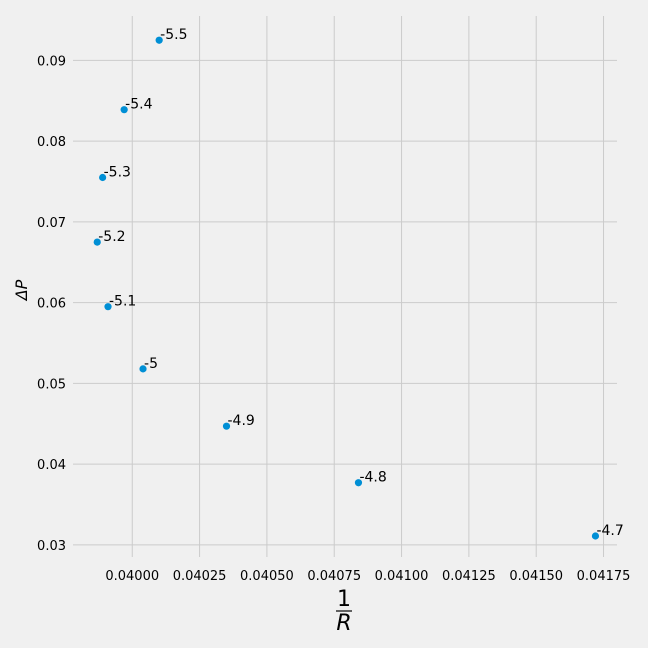 The width and height of the screenshot is (648, 648). I want to click on point-annotation: -5.1, so click(122, 302).